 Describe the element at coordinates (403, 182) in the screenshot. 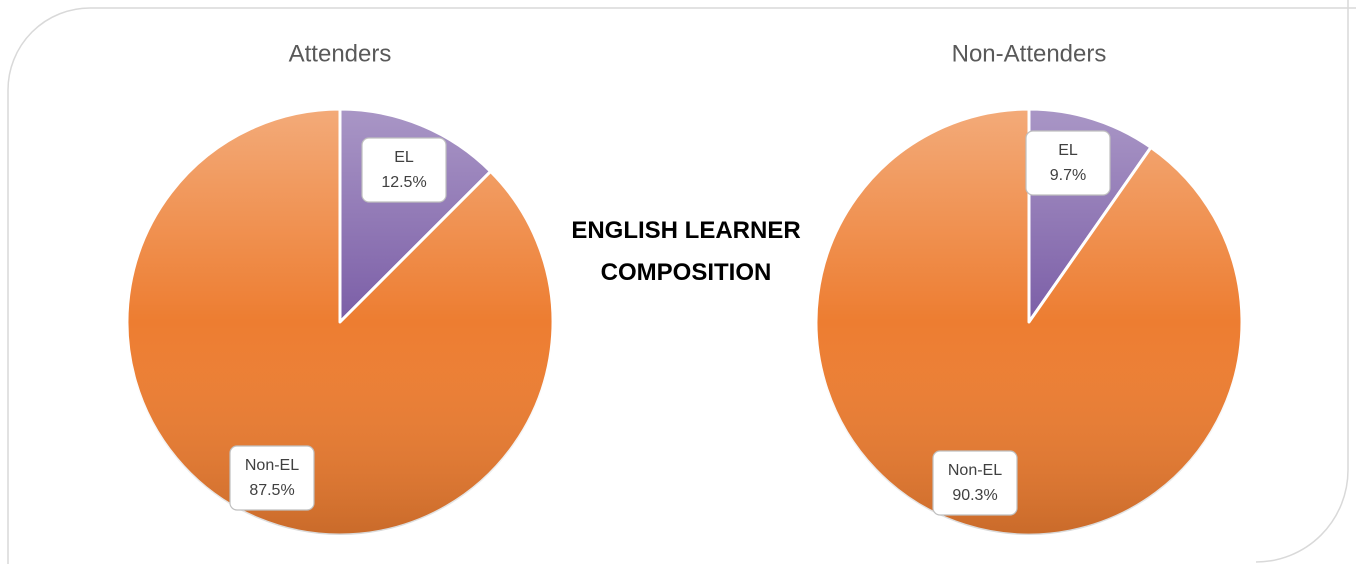

I see `value-label: 12.5%` at that location.